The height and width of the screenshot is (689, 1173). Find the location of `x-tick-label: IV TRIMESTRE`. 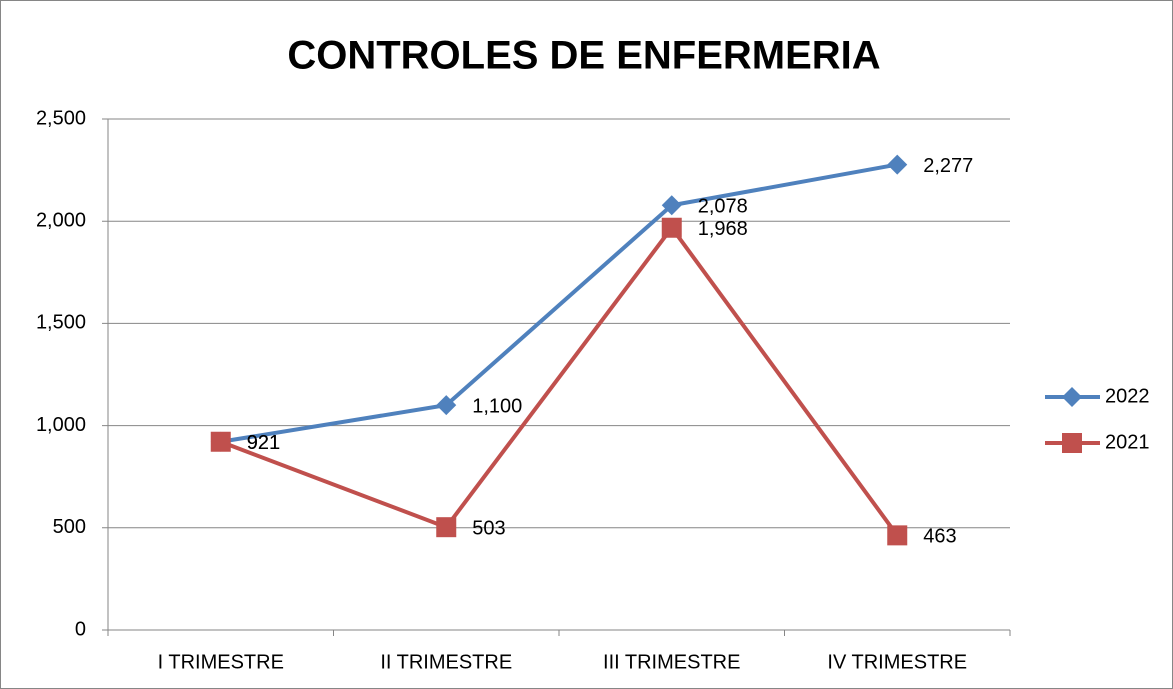

x-tick-label: IV TRIMESTRE is located at coordinates (897, 662).